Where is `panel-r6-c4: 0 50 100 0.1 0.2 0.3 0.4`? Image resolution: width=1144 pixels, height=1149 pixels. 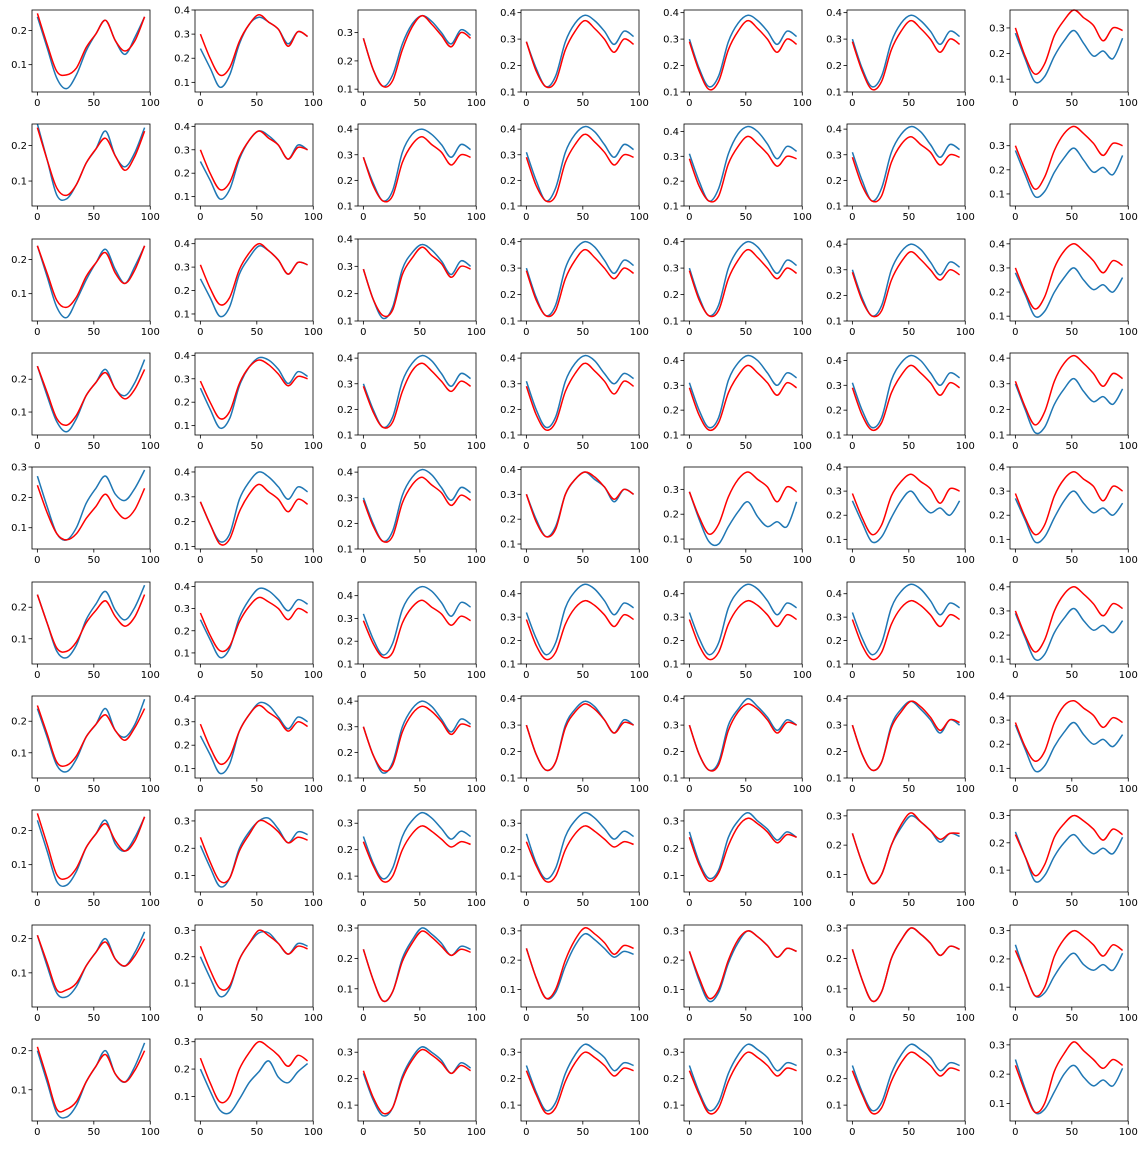 panel-r6-c4: 0 50 100 0.1 0.2 0.3 0.4 is located at coordinates (574, 631).